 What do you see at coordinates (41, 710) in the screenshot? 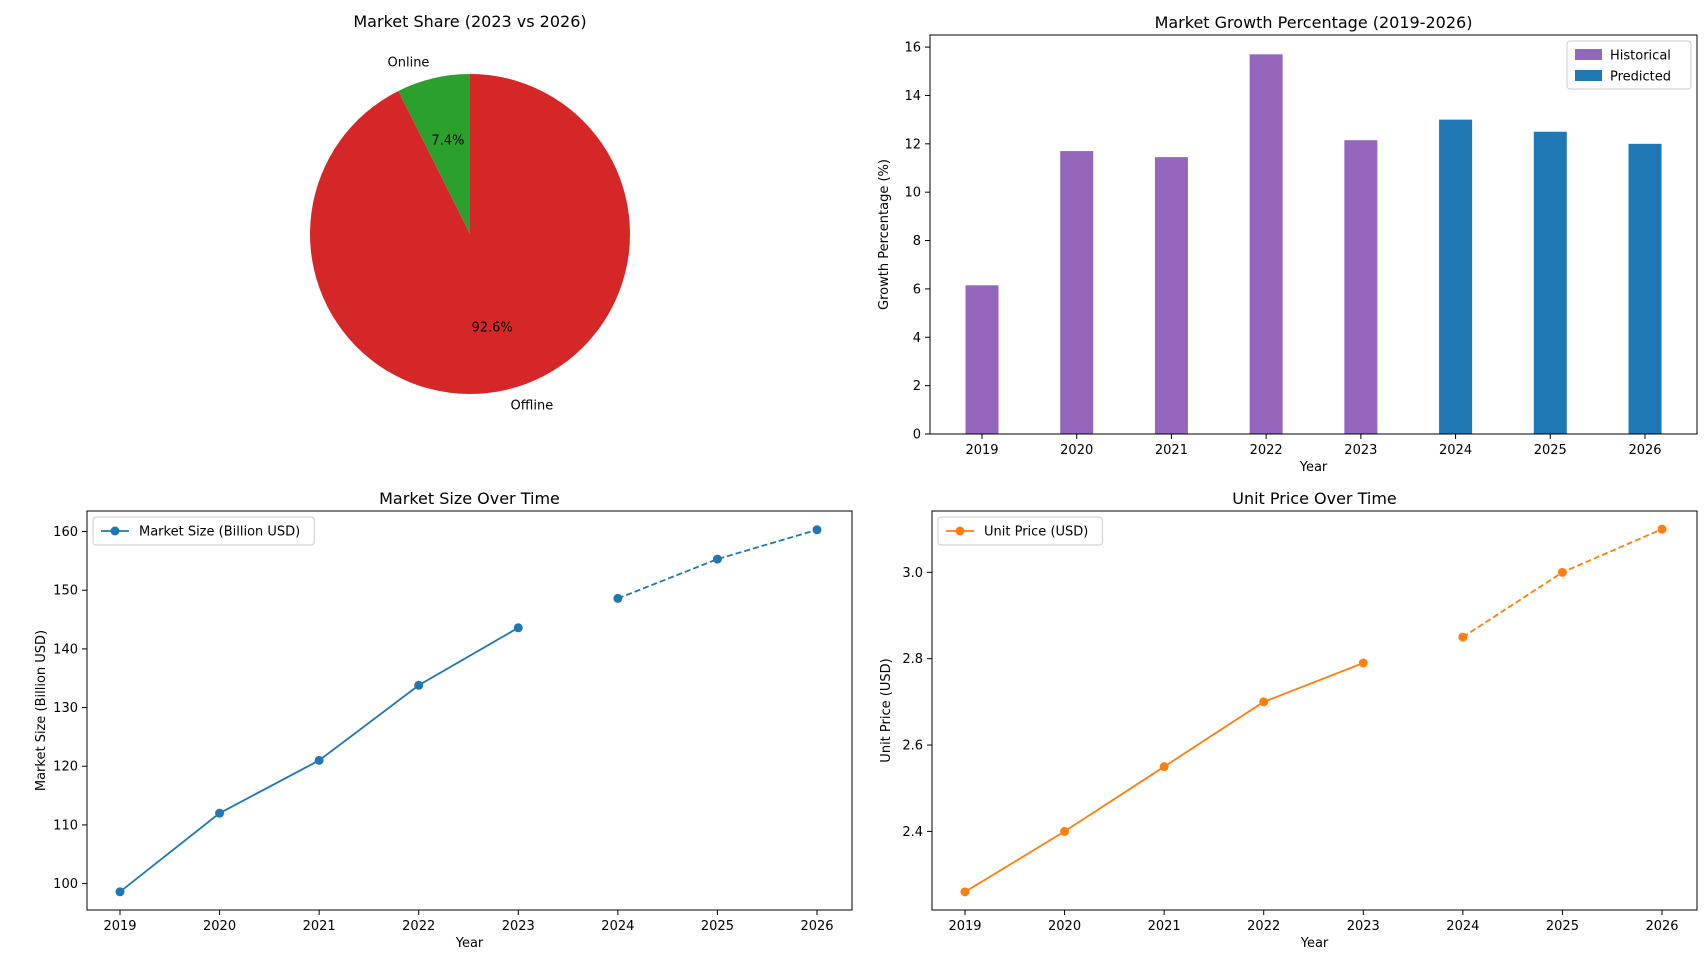
I see `y-axis-label: Market Size (Billion USD)` at bounding box center [41, 710].